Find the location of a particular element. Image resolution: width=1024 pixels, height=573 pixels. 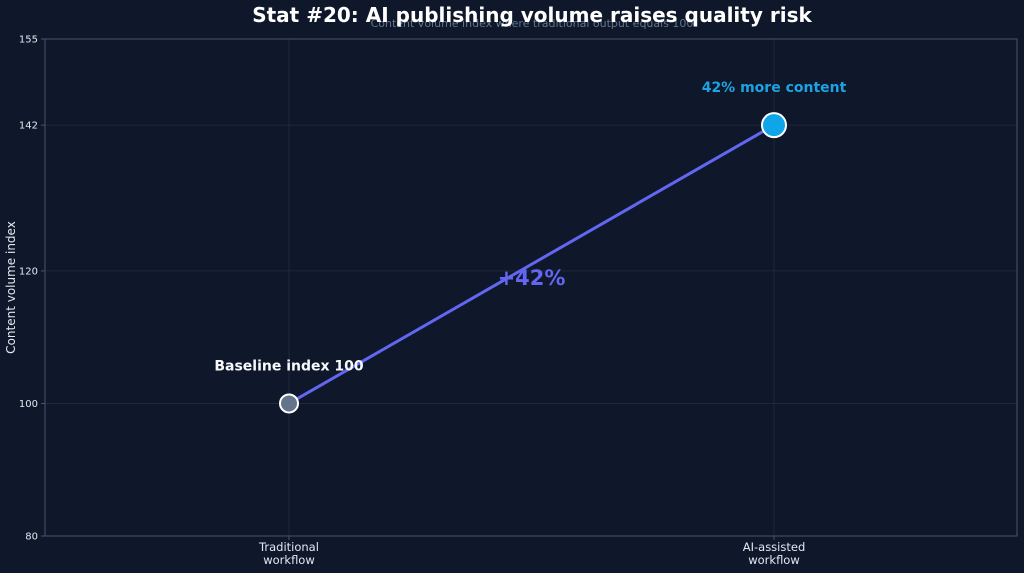

baseline-annotation: Baseline index 100 is located at coordinates (289, 366).